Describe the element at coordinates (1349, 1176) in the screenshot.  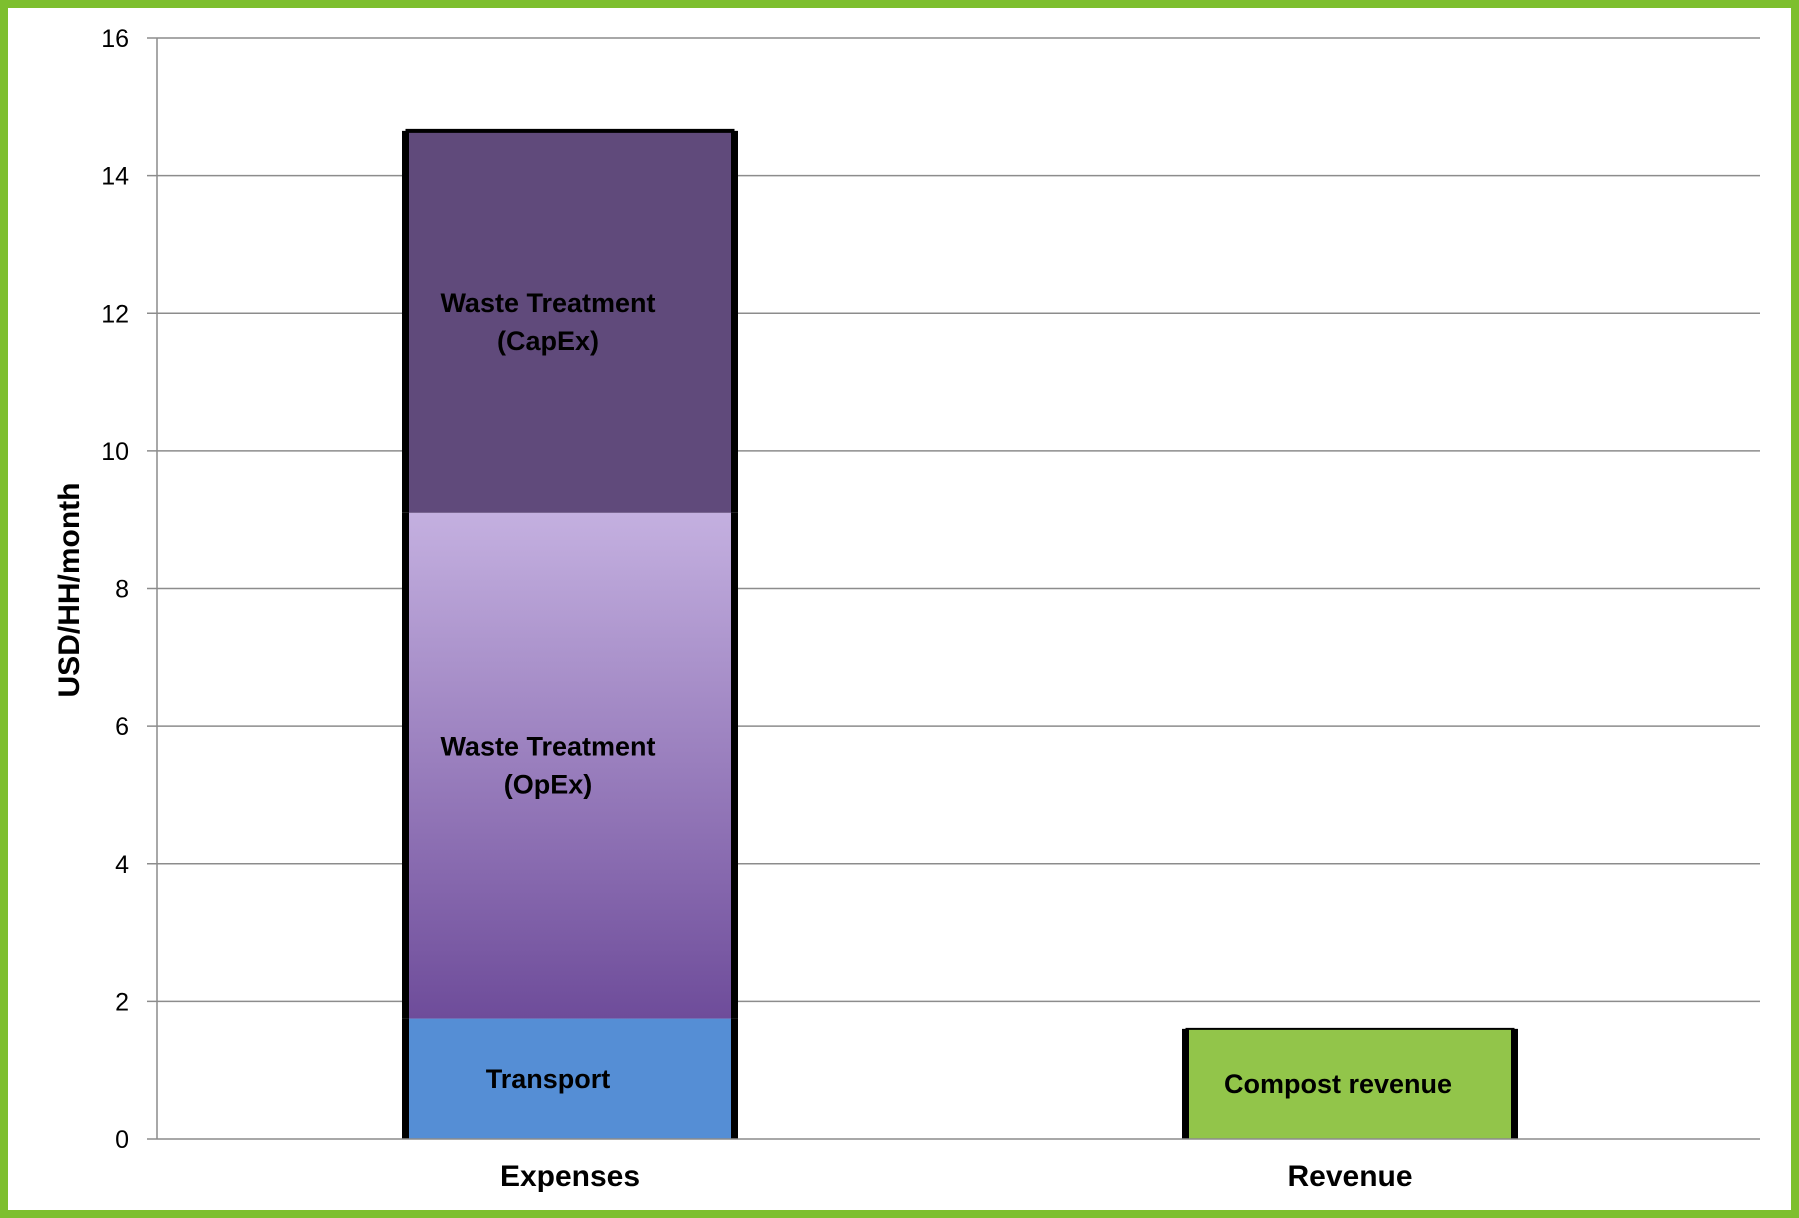
I see `x-category-label: Revenue` at that location.